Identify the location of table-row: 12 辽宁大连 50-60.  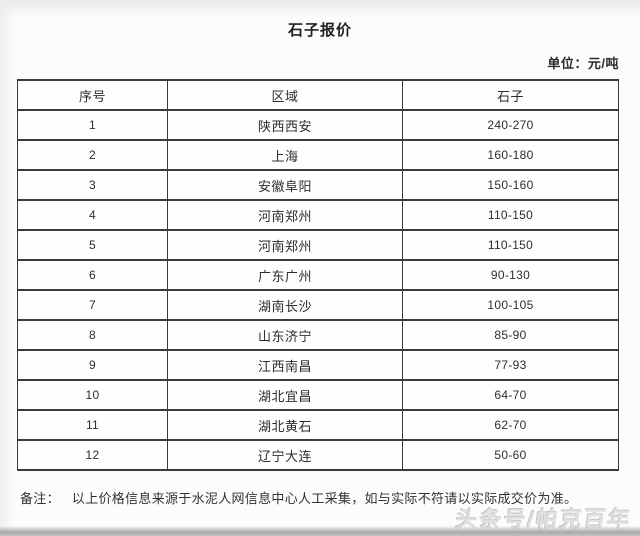
(318, 455).